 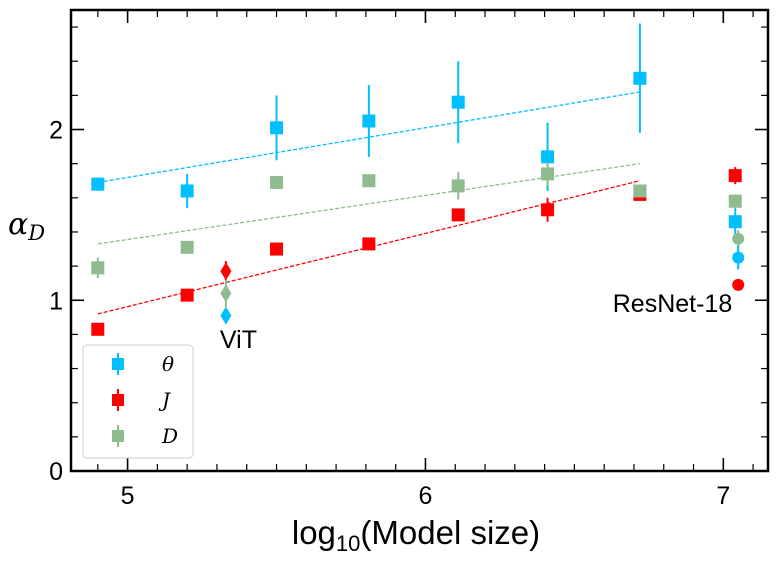 I want to click on y-tick-label: 2, so click(x=56, y=131).